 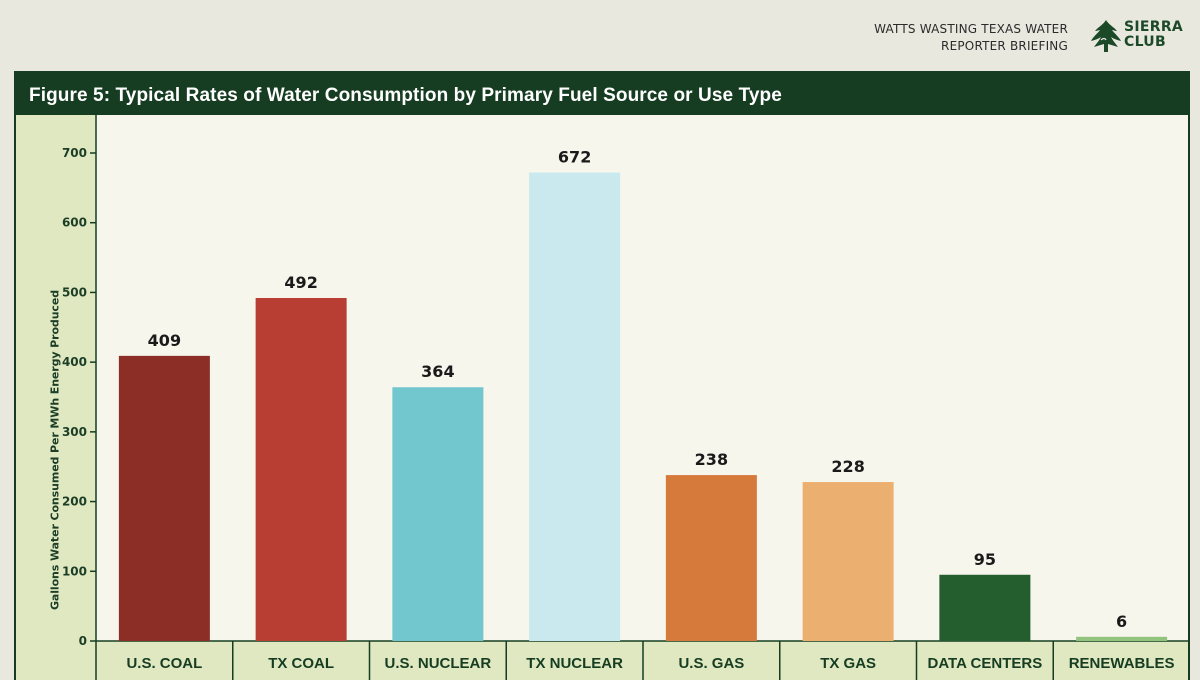 I want to click on y-tick-label: 100, so click(x=74, y=571).